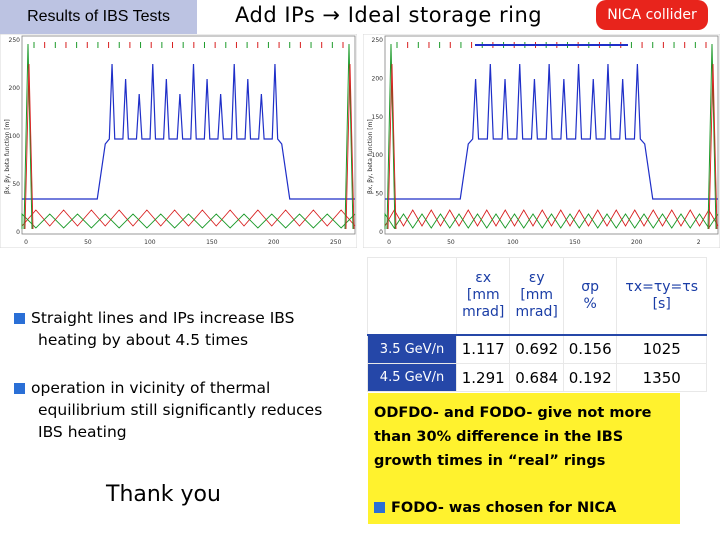  I want to click on table-row: 4.5 GeV/n 1.291 0.684 0.192 1350, so click(537, 377).